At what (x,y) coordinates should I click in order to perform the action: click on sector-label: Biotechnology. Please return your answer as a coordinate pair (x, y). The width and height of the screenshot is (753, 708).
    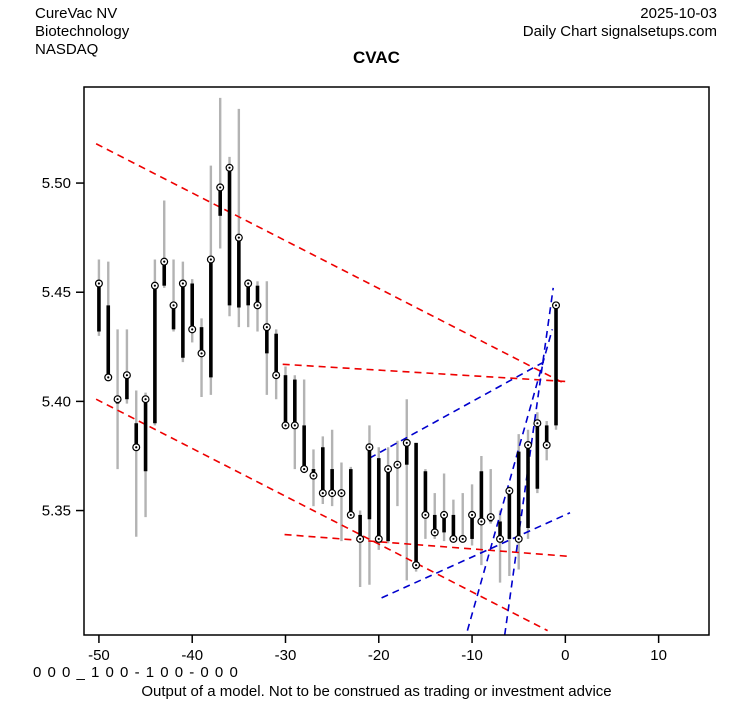
    Looking at the image, I should click on (82, 31).